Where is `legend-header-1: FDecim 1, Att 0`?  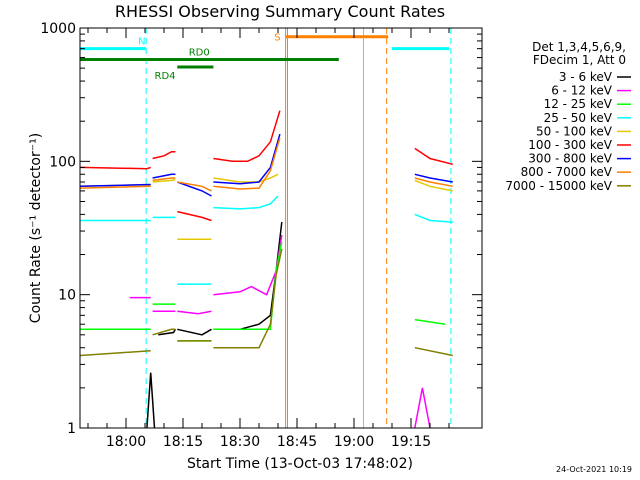
legend-header-1: FDecim 1, Att 0 is located at coordinates (579, 60).